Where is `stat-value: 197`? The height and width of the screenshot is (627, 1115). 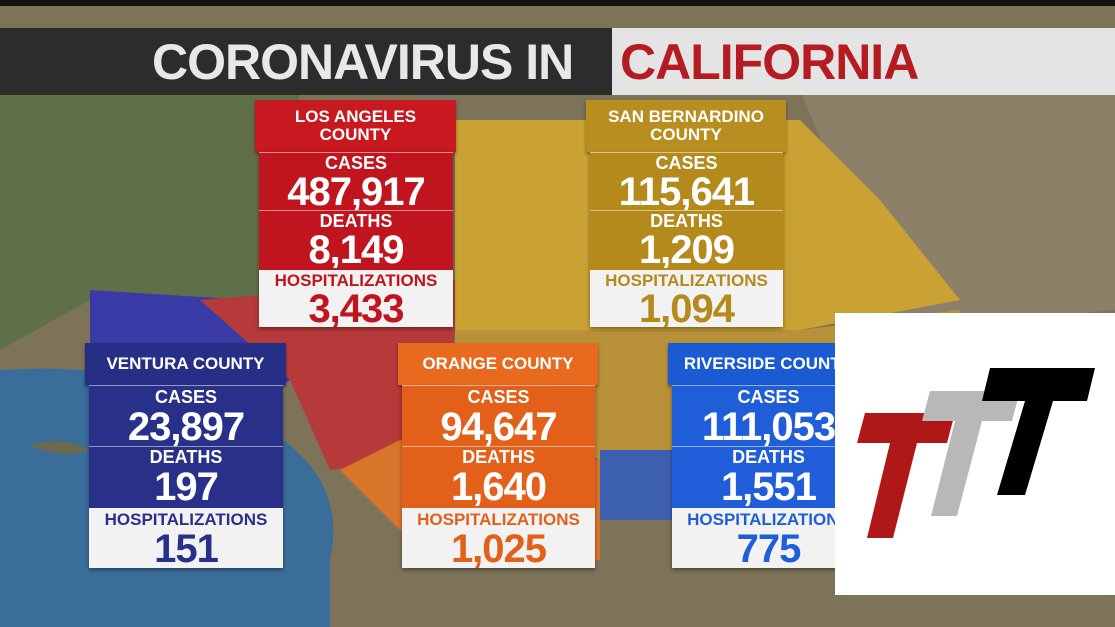
stat-value: 197 is located at coordinates (186, 488).